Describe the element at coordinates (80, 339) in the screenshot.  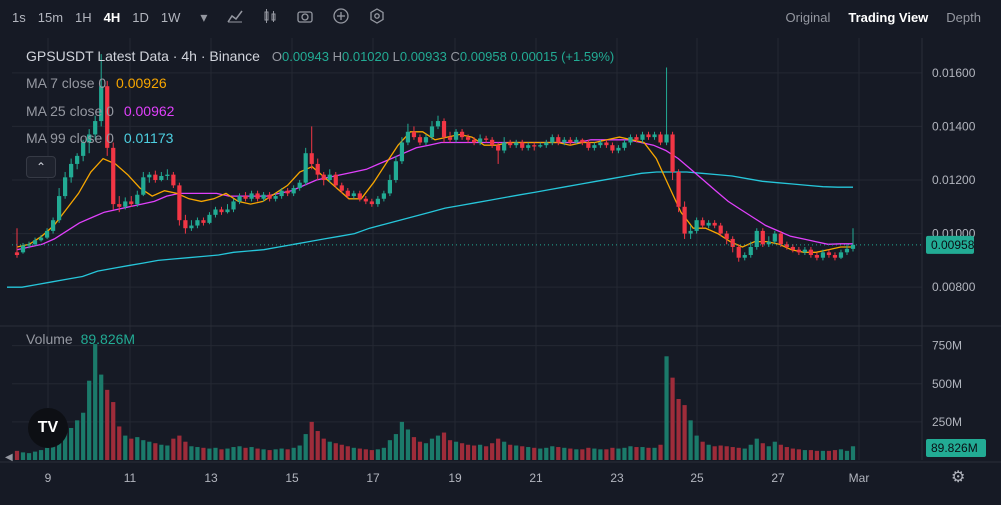
I see `volume-legend: Volume 89.826M` at that location.